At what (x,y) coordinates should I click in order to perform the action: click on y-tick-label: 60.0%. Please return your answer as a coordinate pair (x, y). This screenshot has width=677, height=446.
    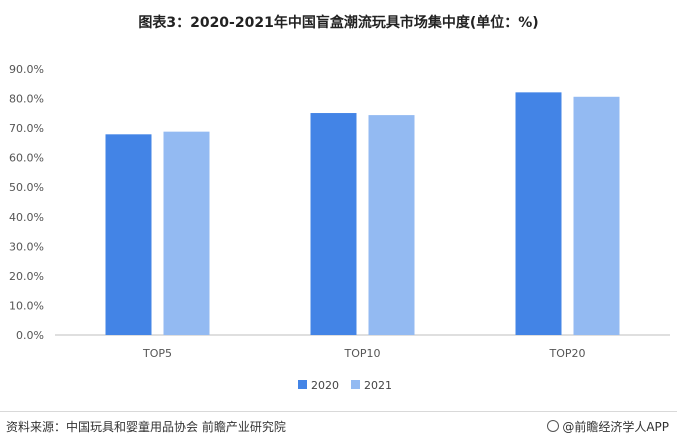
    Looking at the image, I should click on (26, 158).